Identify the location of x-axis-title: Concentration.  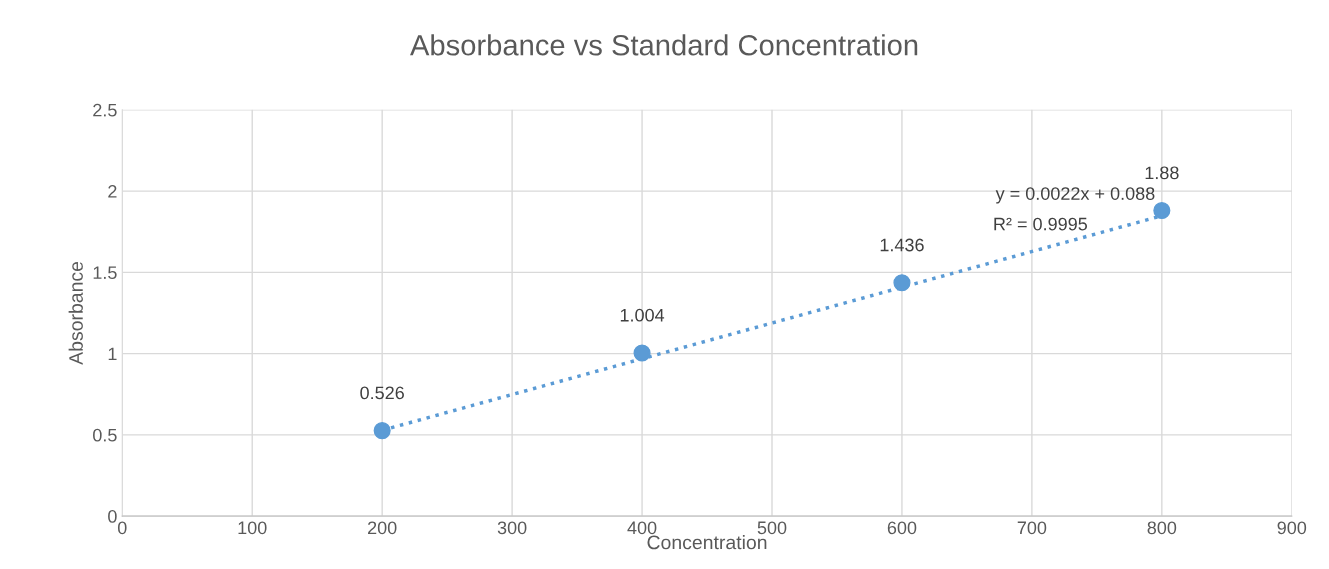
(707, 542).